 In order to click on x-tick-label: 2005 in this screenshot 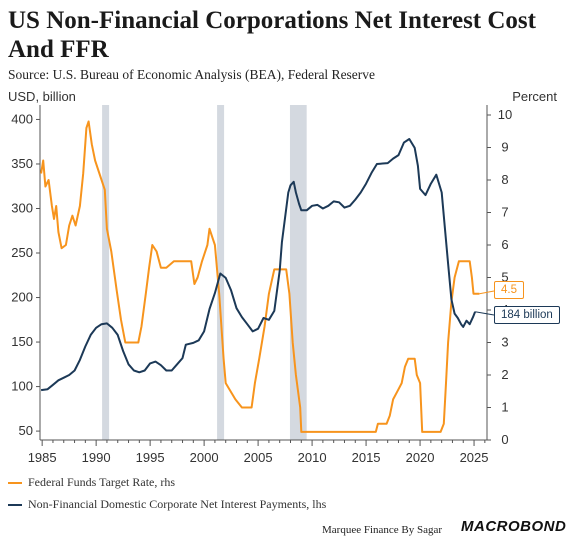, I will do `click(258, 457)`.